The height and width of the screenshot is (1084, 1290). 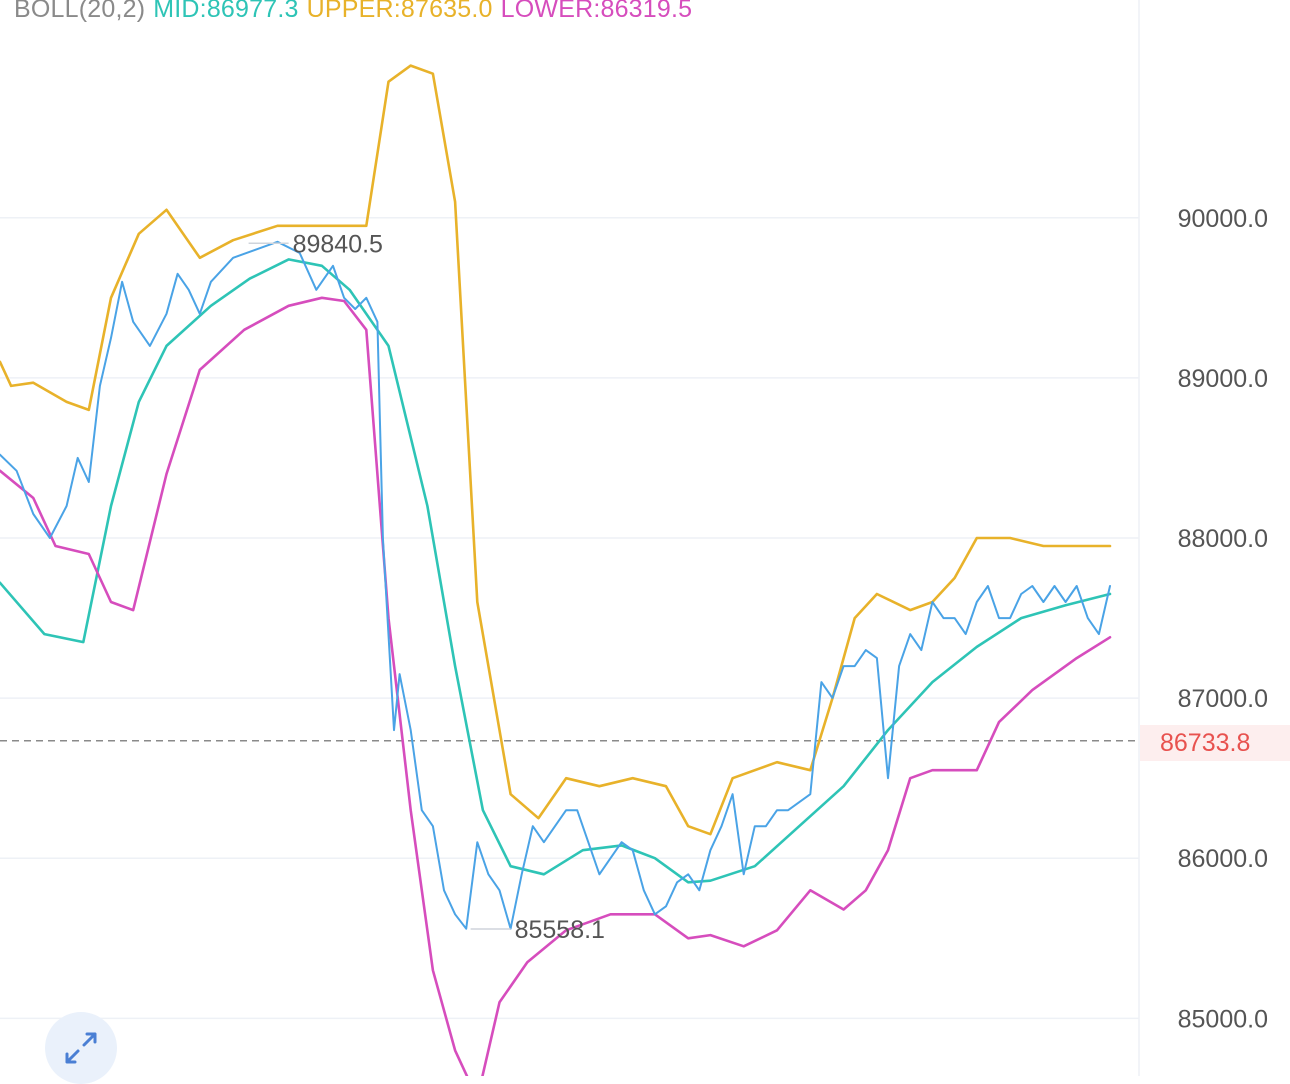 I want to click on y-tick-label: 86000.0, so click(x=1223, y=859).